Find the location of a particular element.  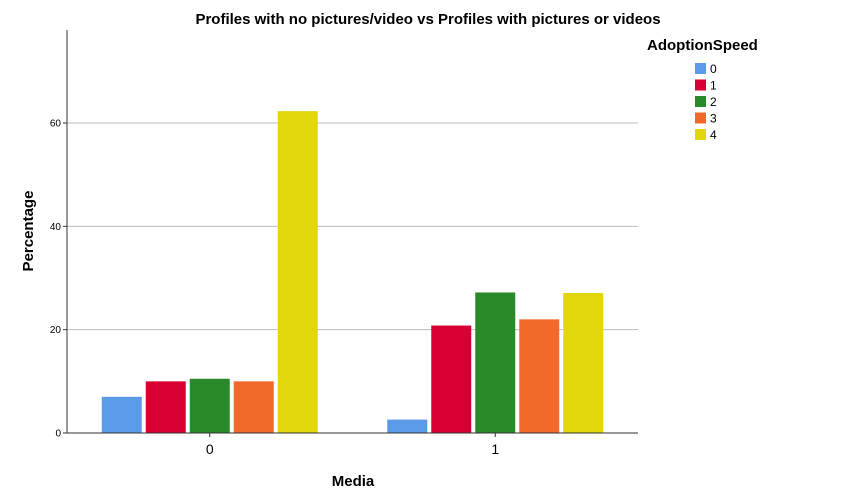

x-tick-label: 0 is located at coordinates (210, 449).